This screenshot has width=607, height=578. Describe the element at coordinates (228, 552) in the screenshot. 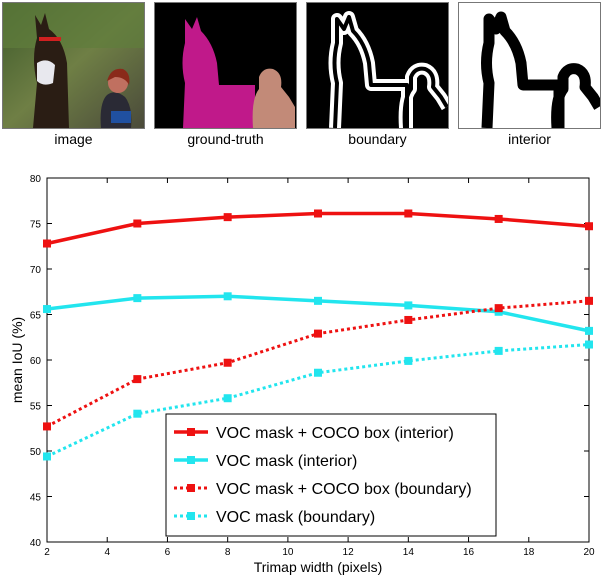

I see `x-tick-label: 8` at that location.